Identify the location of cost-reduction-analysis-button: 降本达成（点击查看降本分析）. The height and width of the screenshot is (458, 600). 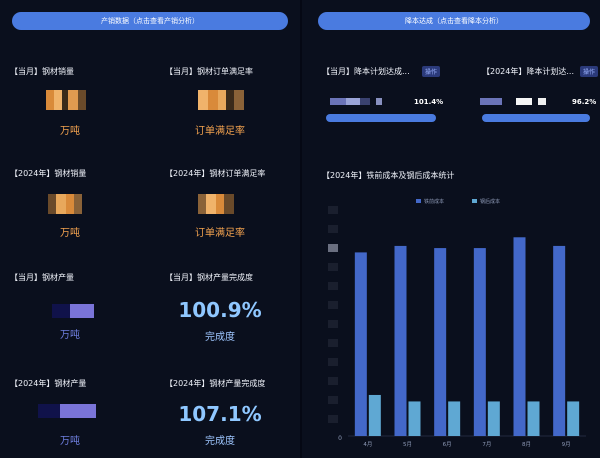
(454, 21).